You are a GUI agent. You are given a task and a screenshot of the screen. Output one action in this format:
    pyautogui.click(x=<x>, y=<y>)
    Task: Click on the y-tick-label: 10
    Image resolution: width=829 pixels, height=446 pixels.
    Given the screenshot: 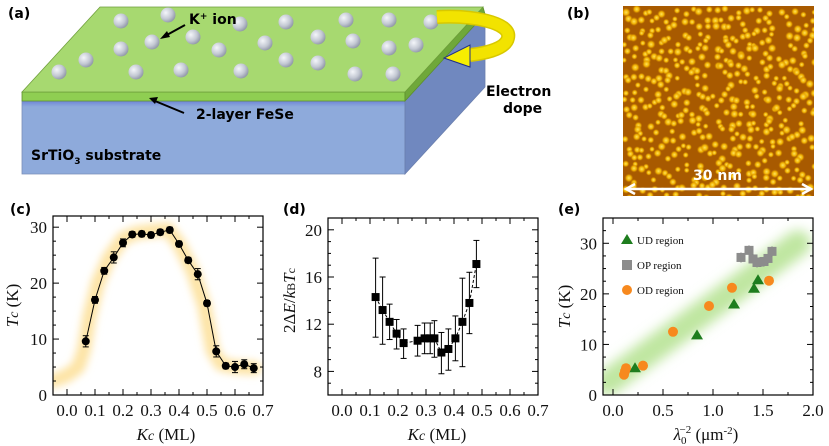 What is the action you would take?
    pyautogui.click(x=38, y=339)
    